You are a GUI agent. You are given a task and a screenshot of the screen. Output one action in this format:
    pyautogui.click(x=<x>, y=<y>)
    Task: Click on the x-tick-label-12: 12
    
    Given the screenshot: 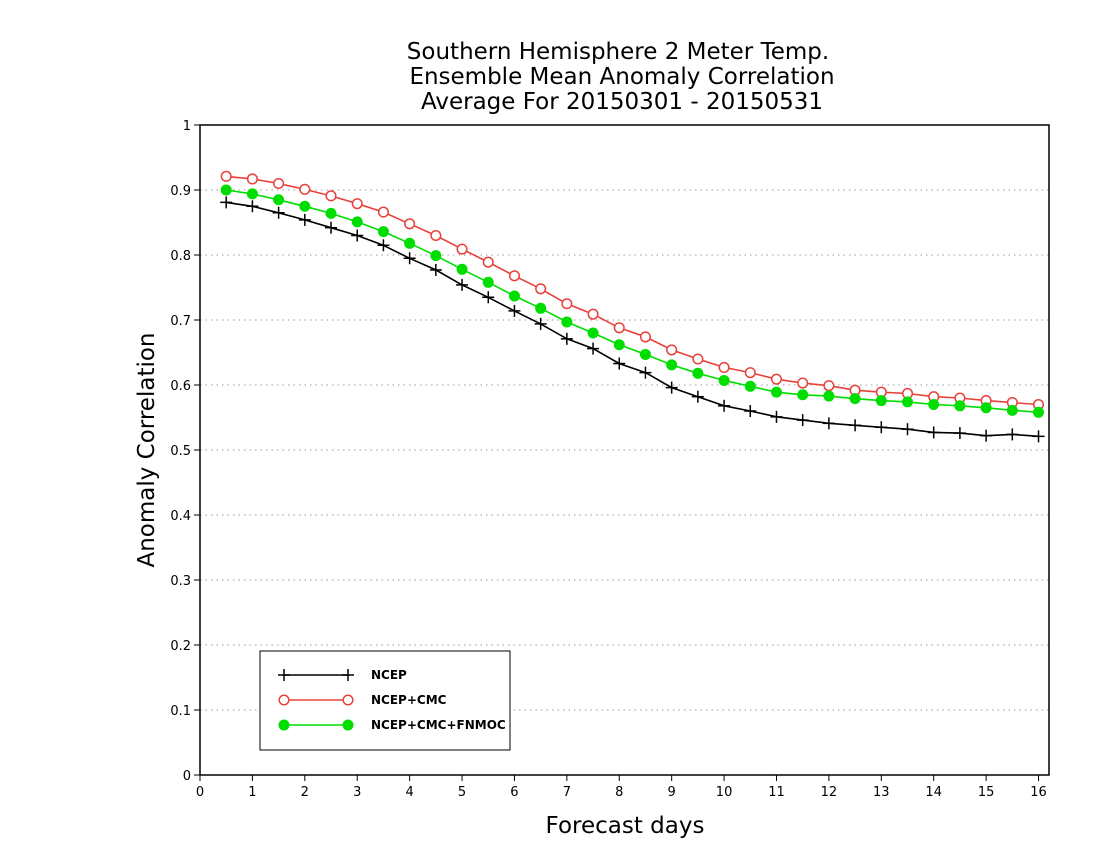 What is the action you would take?
    pyautogui.click(x=829, y=792)
    